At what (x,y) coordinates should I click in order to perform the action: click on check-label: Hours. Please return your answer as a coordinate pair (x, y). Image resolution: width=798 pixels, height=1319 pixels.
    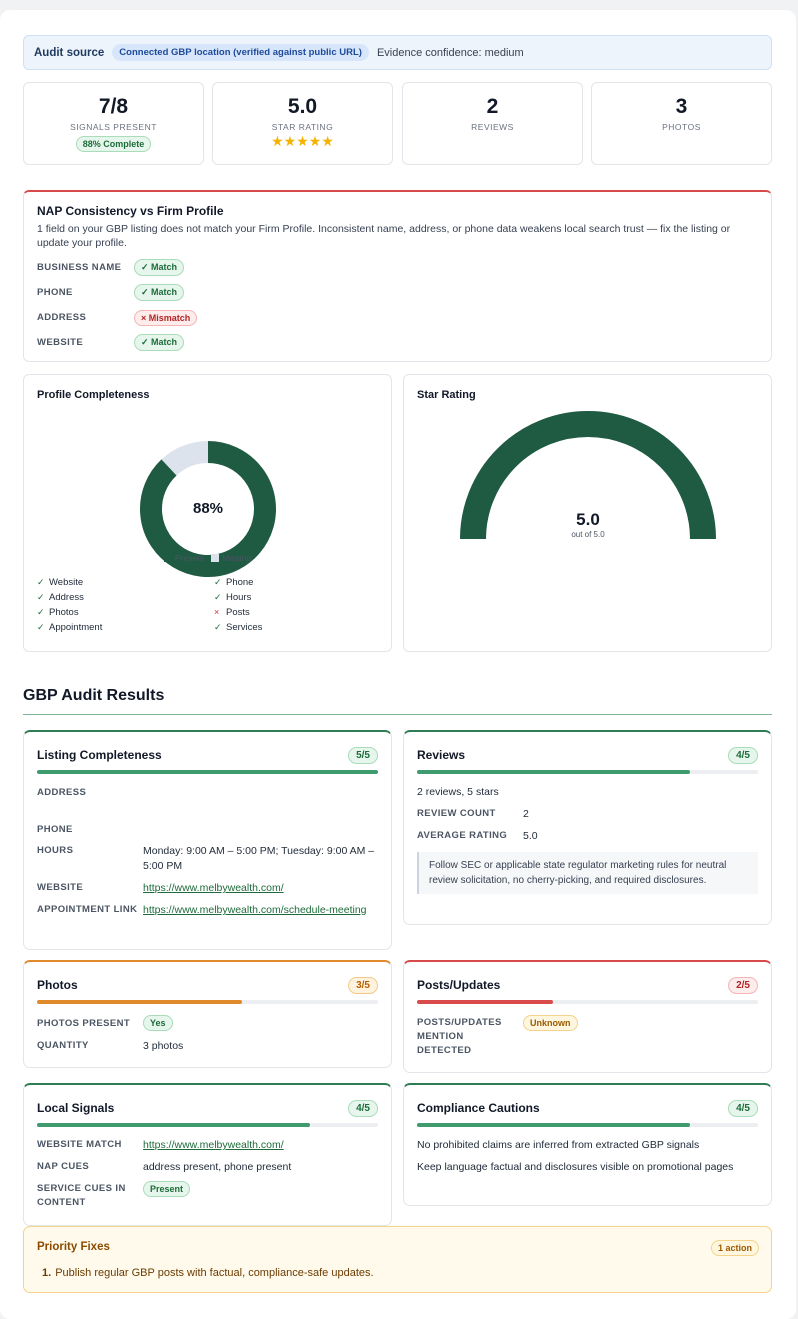
    Looking at the image, I should click on (239, 597).